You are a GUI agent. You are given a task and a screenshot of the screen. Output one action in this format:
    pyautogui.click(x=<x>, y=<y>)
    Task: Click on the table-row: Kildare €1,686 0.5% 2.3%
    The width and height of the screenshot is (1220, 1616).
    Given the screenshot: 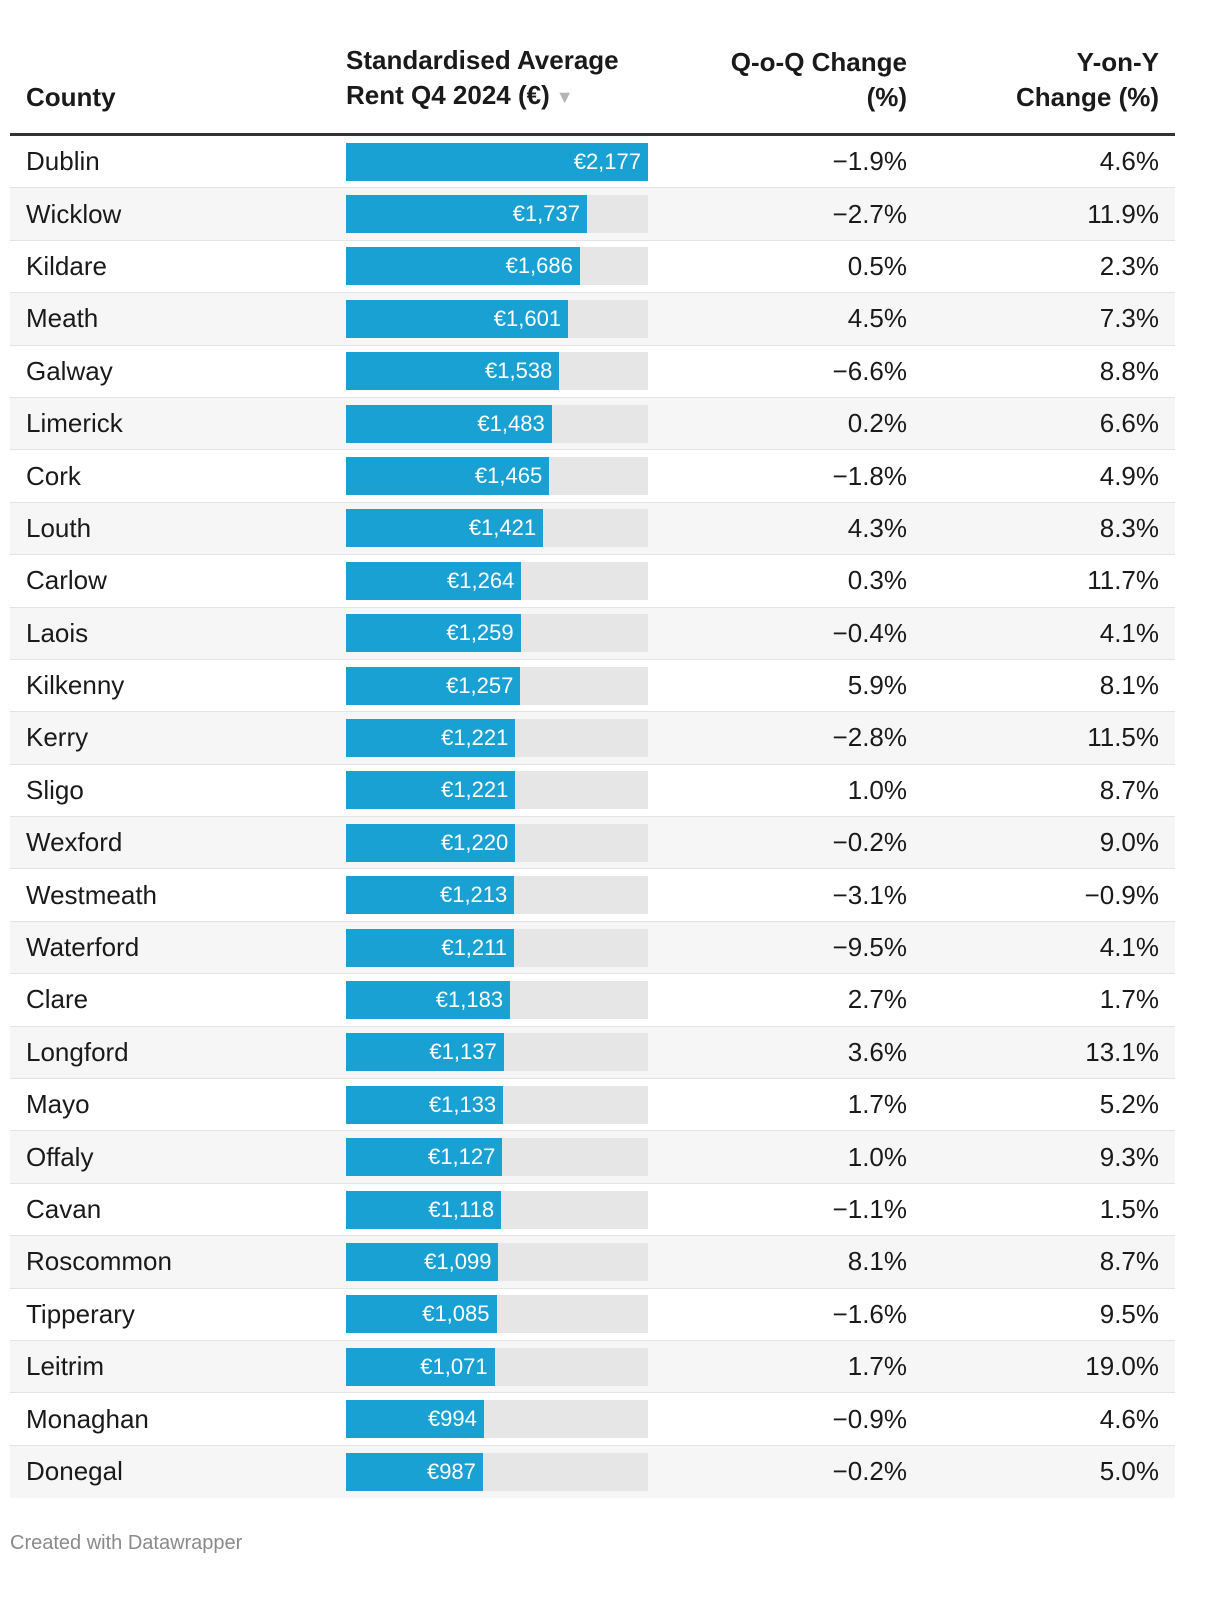 What is the action you would take?
    pyautogui.click(x=592, y=267)
    